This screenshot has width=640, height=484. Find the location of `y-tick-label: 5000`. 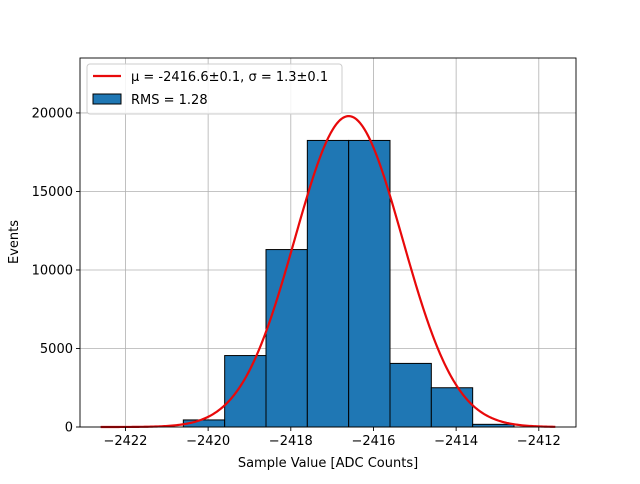

y-tick-label: 5000 is located at coordinates (56, 349).